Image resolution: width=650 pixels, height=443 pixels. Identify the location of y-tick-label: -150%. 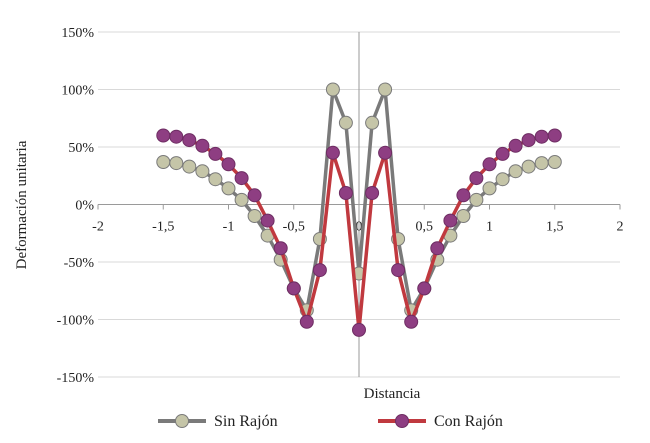
(76, 378).